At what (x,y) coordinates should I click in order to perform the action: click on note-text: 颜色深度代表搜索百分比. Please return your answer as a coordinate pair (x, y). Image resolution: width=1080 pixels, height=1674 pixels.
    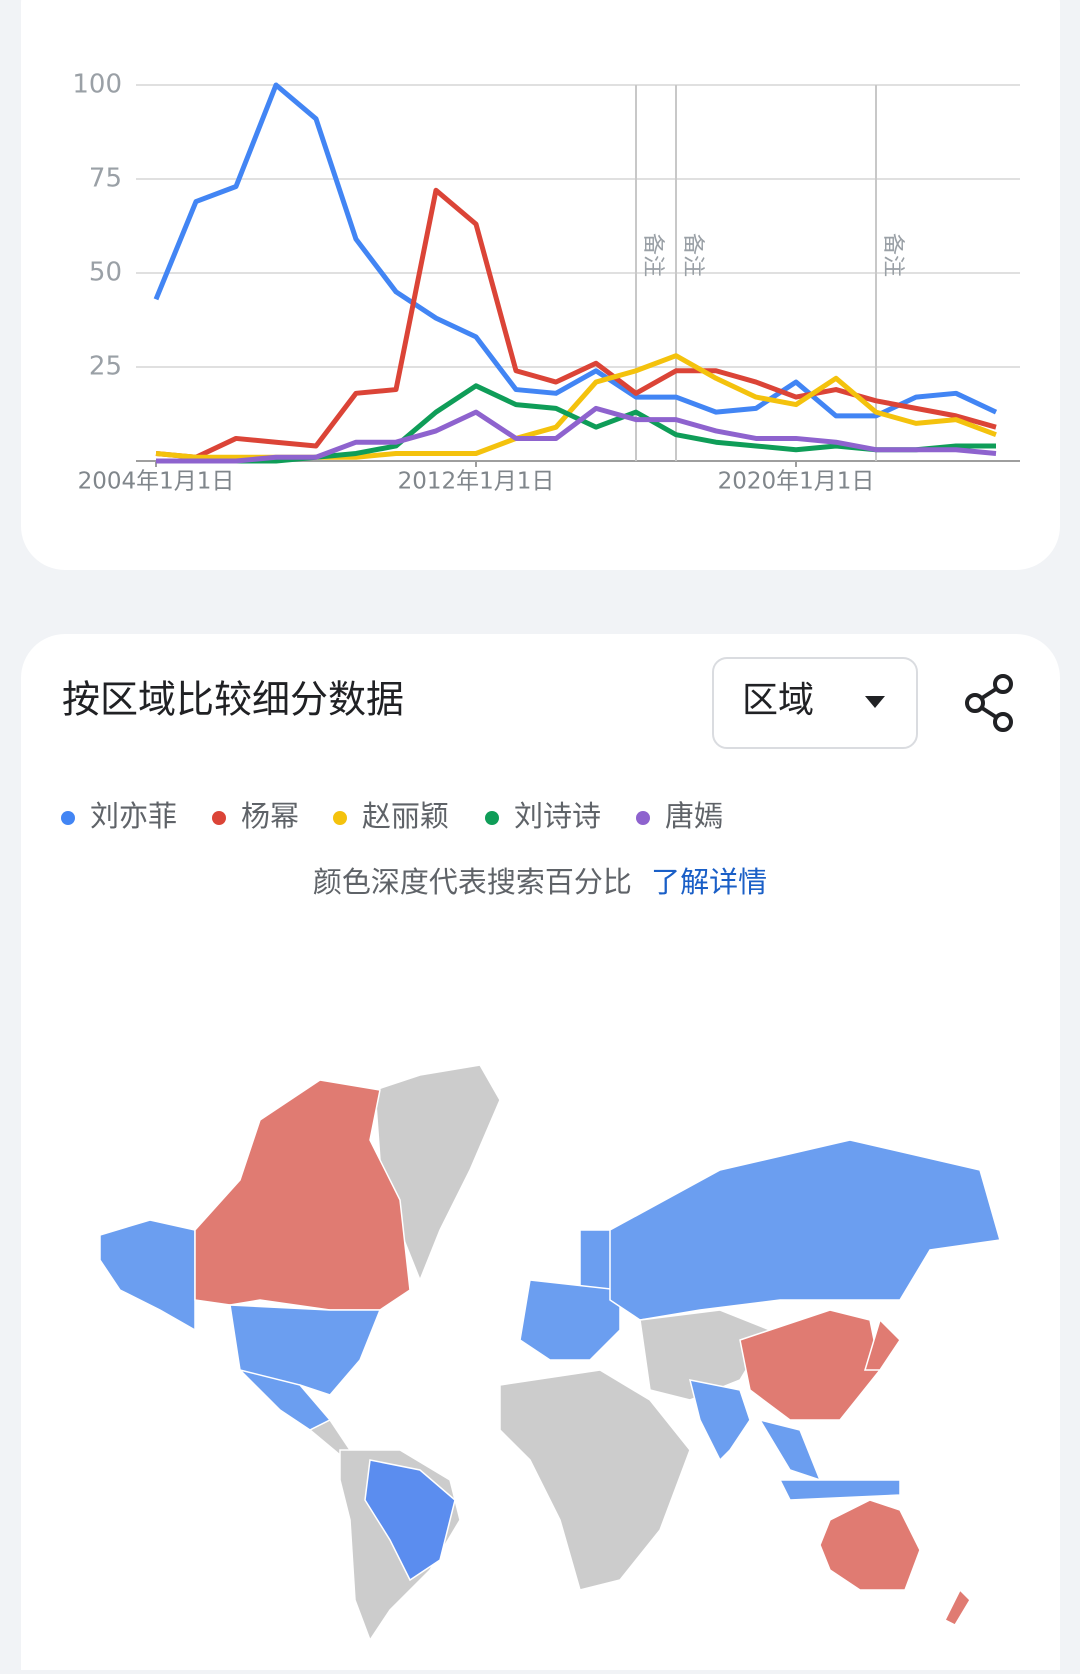
    Looking at the image, I should click on (472, 882).